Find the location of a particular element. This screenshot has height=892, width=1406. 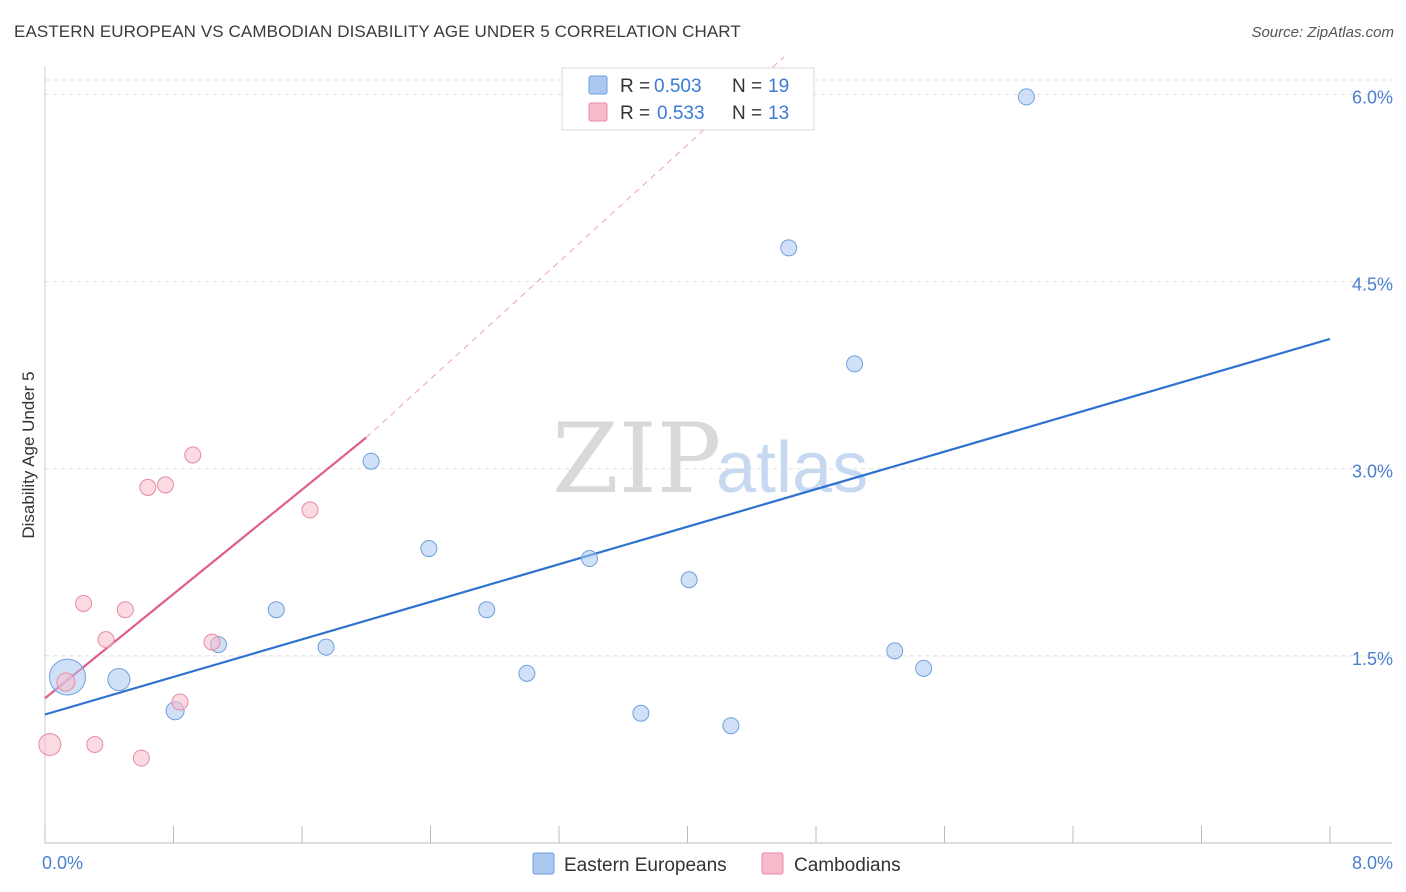

bottom-legend-swatch-eastern is located at coordinates (543, 863).